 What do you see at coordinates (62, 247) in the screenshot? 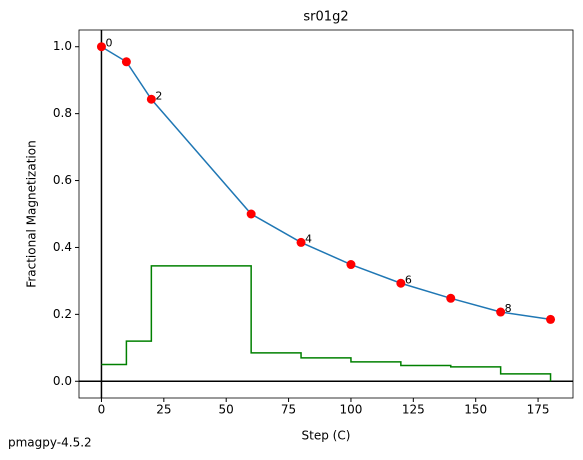
I see `y-tick-label: 0.4` at bounding box center [62, 247].